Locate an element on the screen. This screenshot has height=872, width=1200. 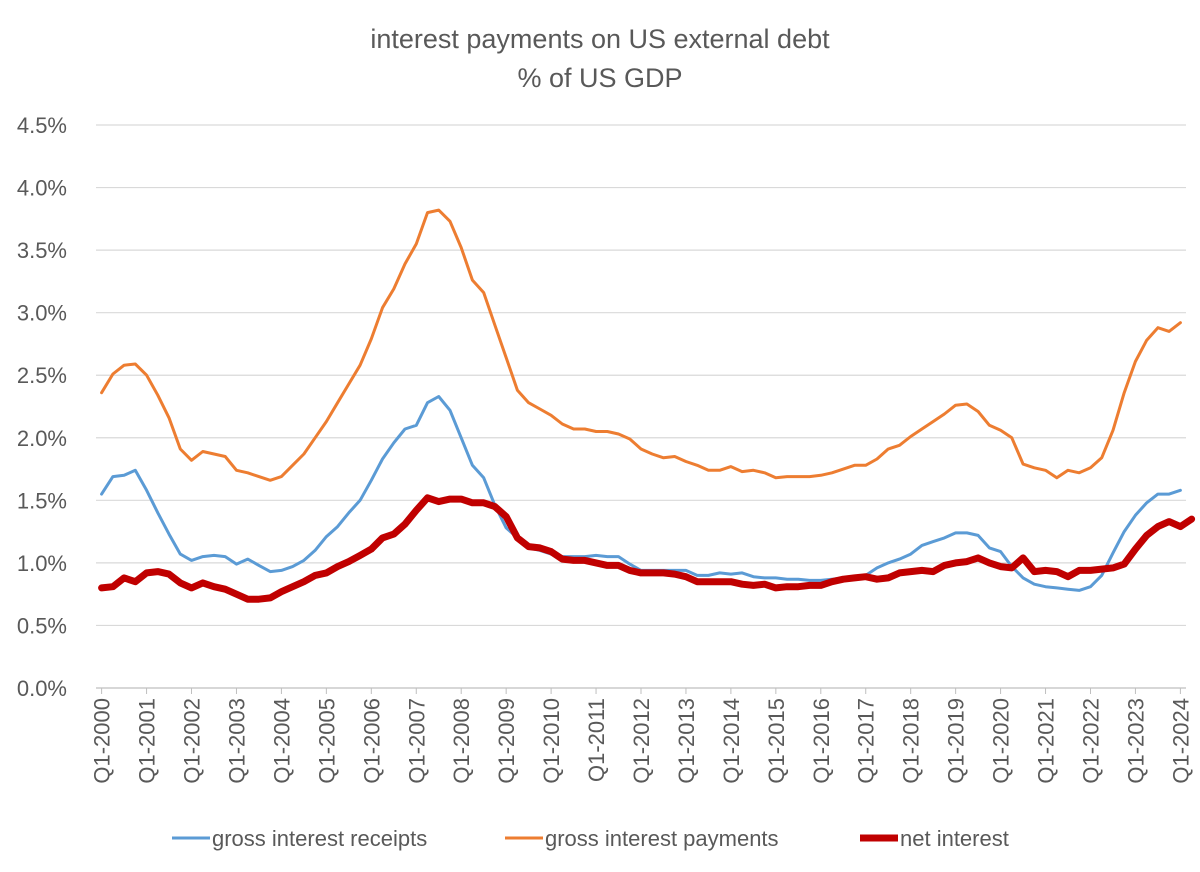
legend-label-gross-interest-payments: gross interest payments is located at coordinates (662, 838).